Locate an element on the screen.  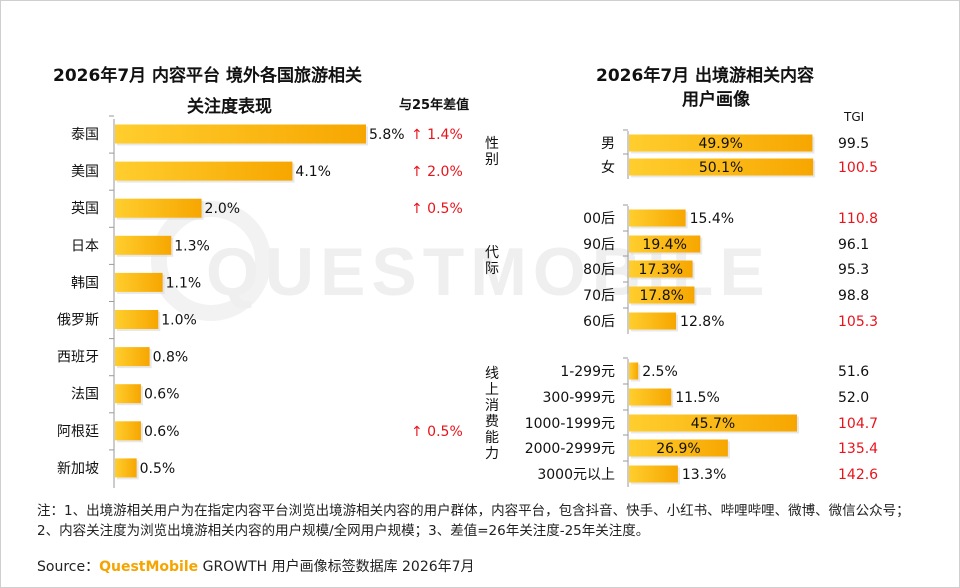
diff-label: ↑ 1.4% is located at coordinates (437, 135).